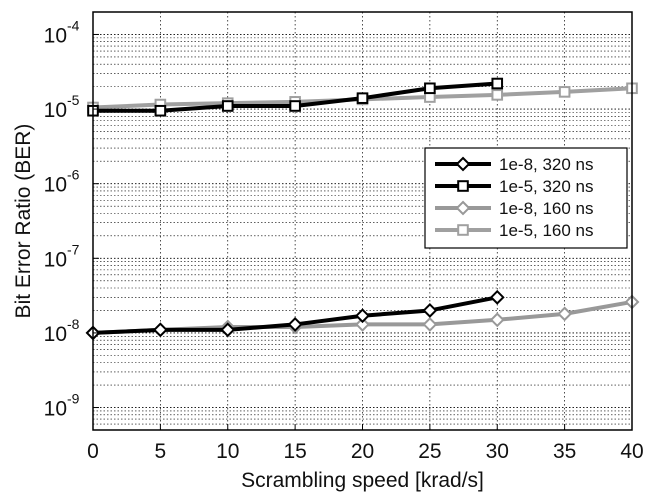 The height and width of the screenshot is (498, 670). What do you see at coordinates (93, 451) in the screenshot?
I see `x-tick-label: 0` at bounding box center [93, 451].